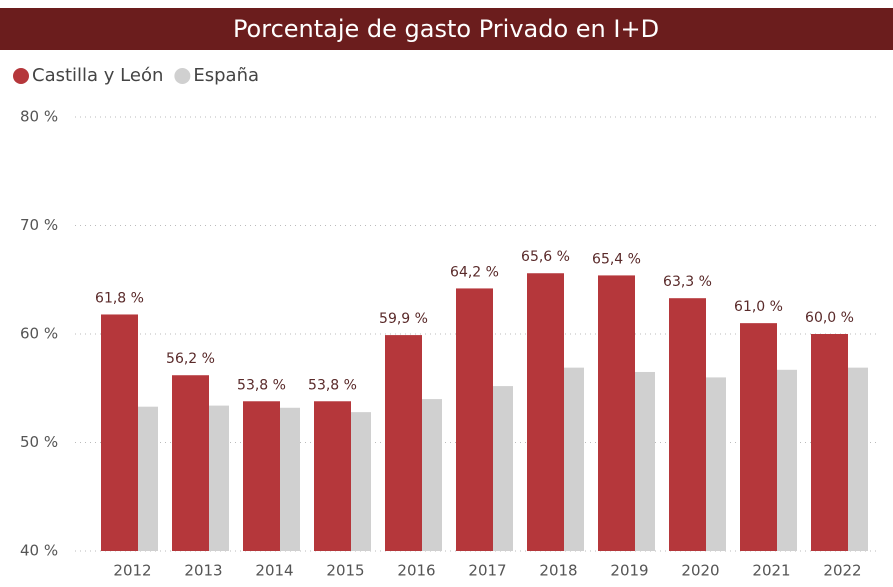  Describe the element at coordinates (616, 259) in the screenshot. I see `data-label: 65,4 %` at that location.